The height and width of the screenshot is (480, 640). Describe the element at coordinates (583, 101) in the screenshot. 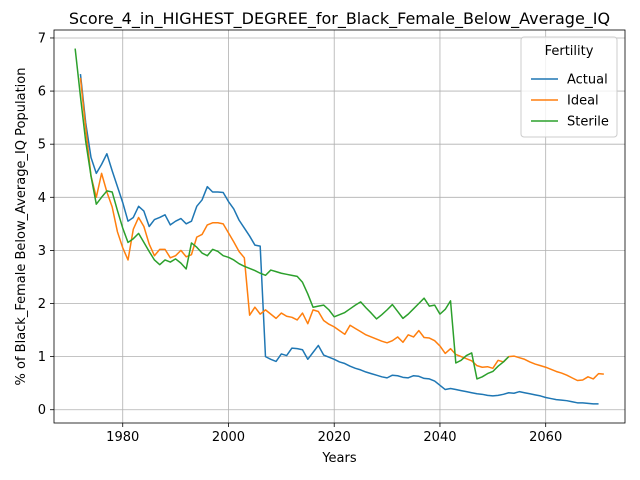

I see `legend-label-ideal: Ideal` at that location.